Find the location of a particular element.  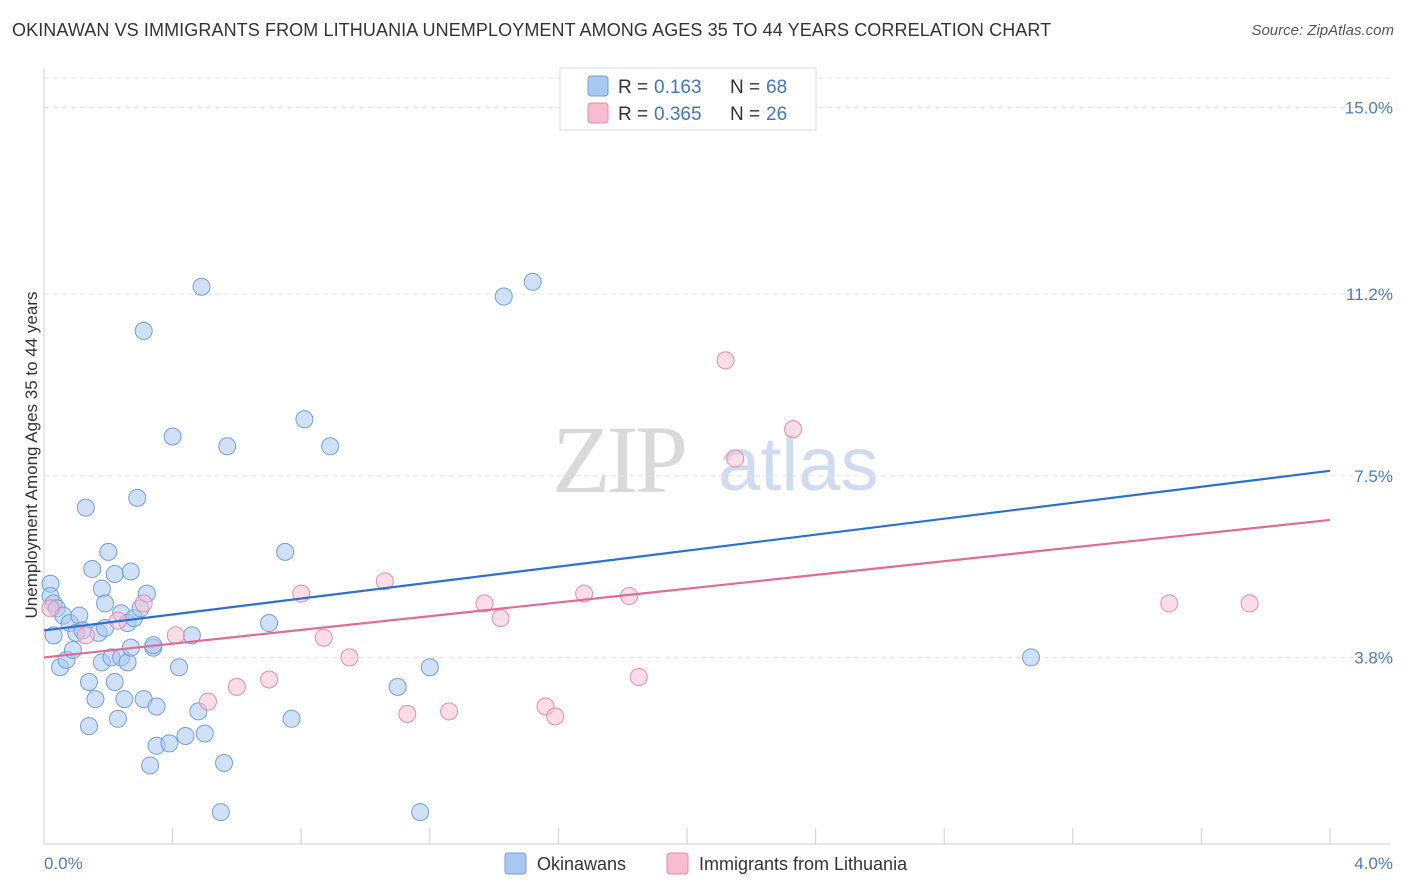

lithuania-trend-line is located at coordinates (687, 588).